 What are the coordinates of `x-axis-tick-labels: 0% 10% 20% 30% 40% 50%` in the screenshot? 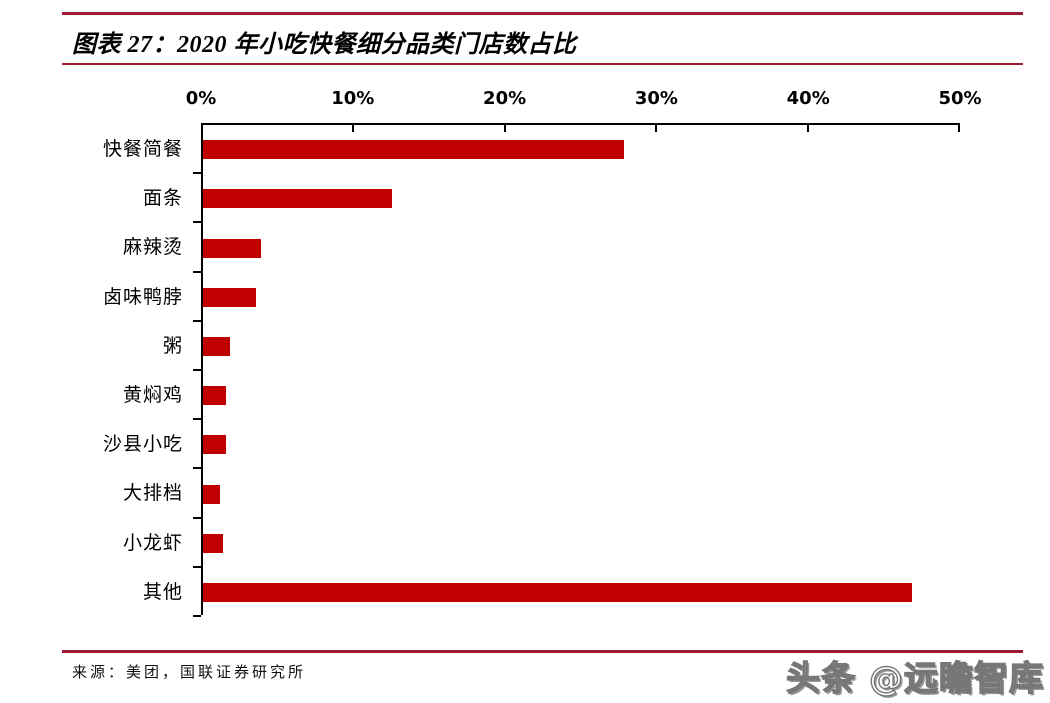 It's located at (525, 100).